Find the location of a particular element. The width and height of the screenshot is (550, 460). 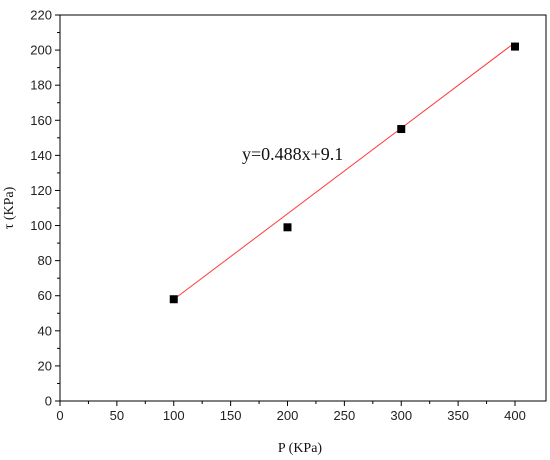

x-tick-label: 50 is located at coordinates (117, 415).